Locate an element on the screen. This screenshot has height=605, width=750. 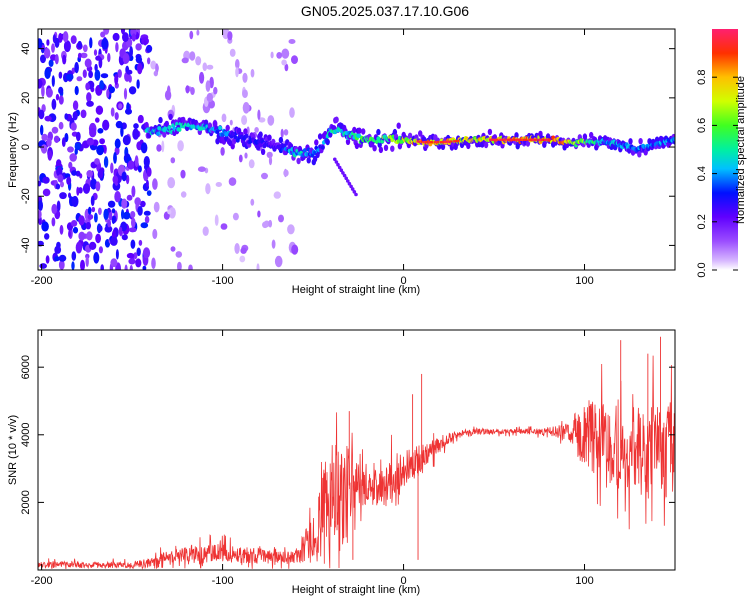
ridge-core is located at coordinates (235, 137).